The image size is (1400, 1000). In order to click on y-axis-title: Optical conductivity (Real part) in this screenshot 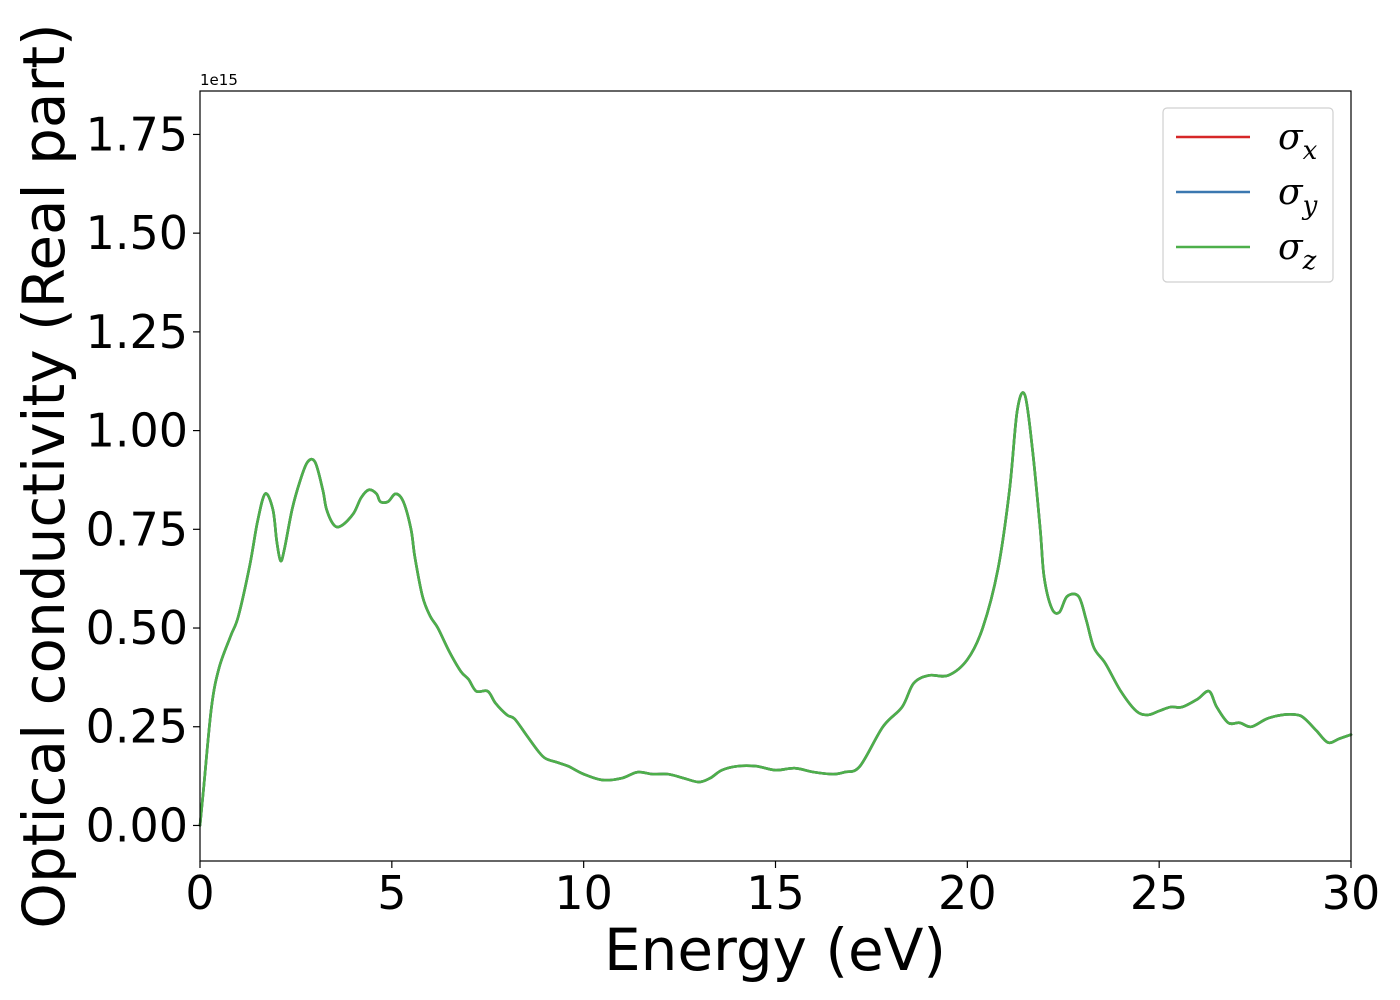, I will do `click(44, 475)`.